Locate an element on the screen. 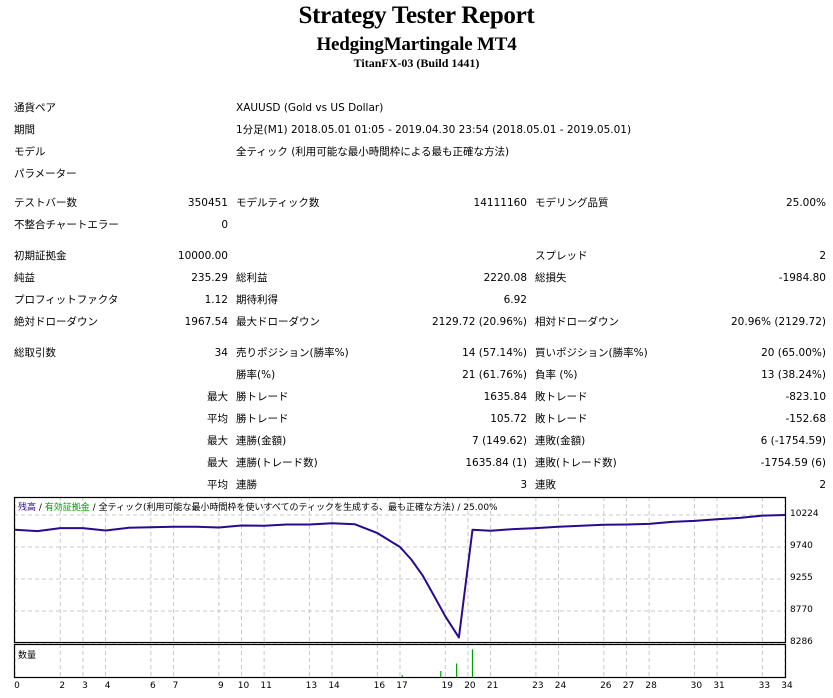 This screenshot has width=833, height=698. loss-rate-label: 負率 (%) is located at coordinates (556, 375).